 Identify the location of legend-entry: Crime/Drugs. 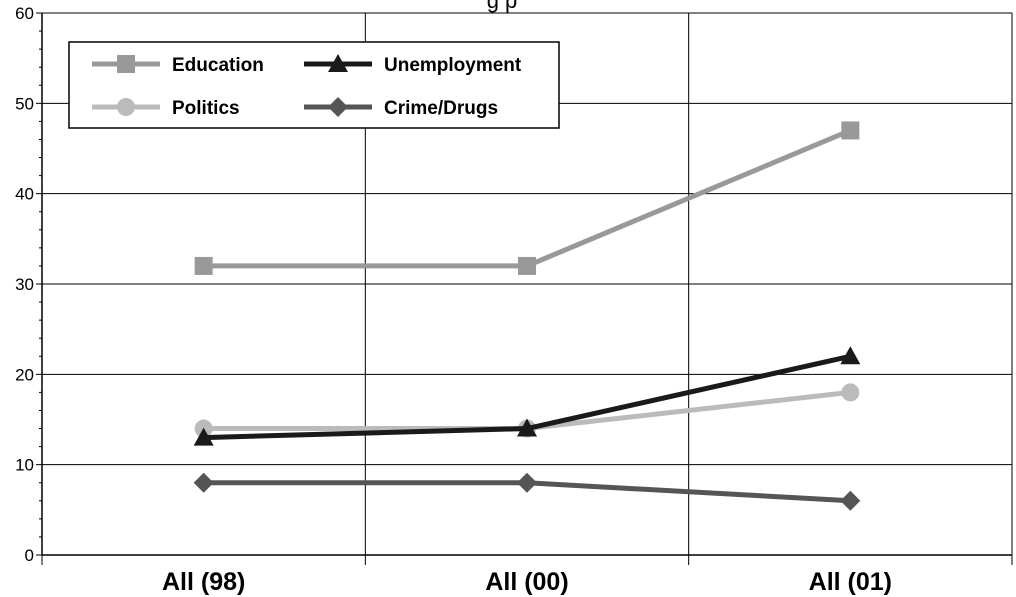
(401, 108).